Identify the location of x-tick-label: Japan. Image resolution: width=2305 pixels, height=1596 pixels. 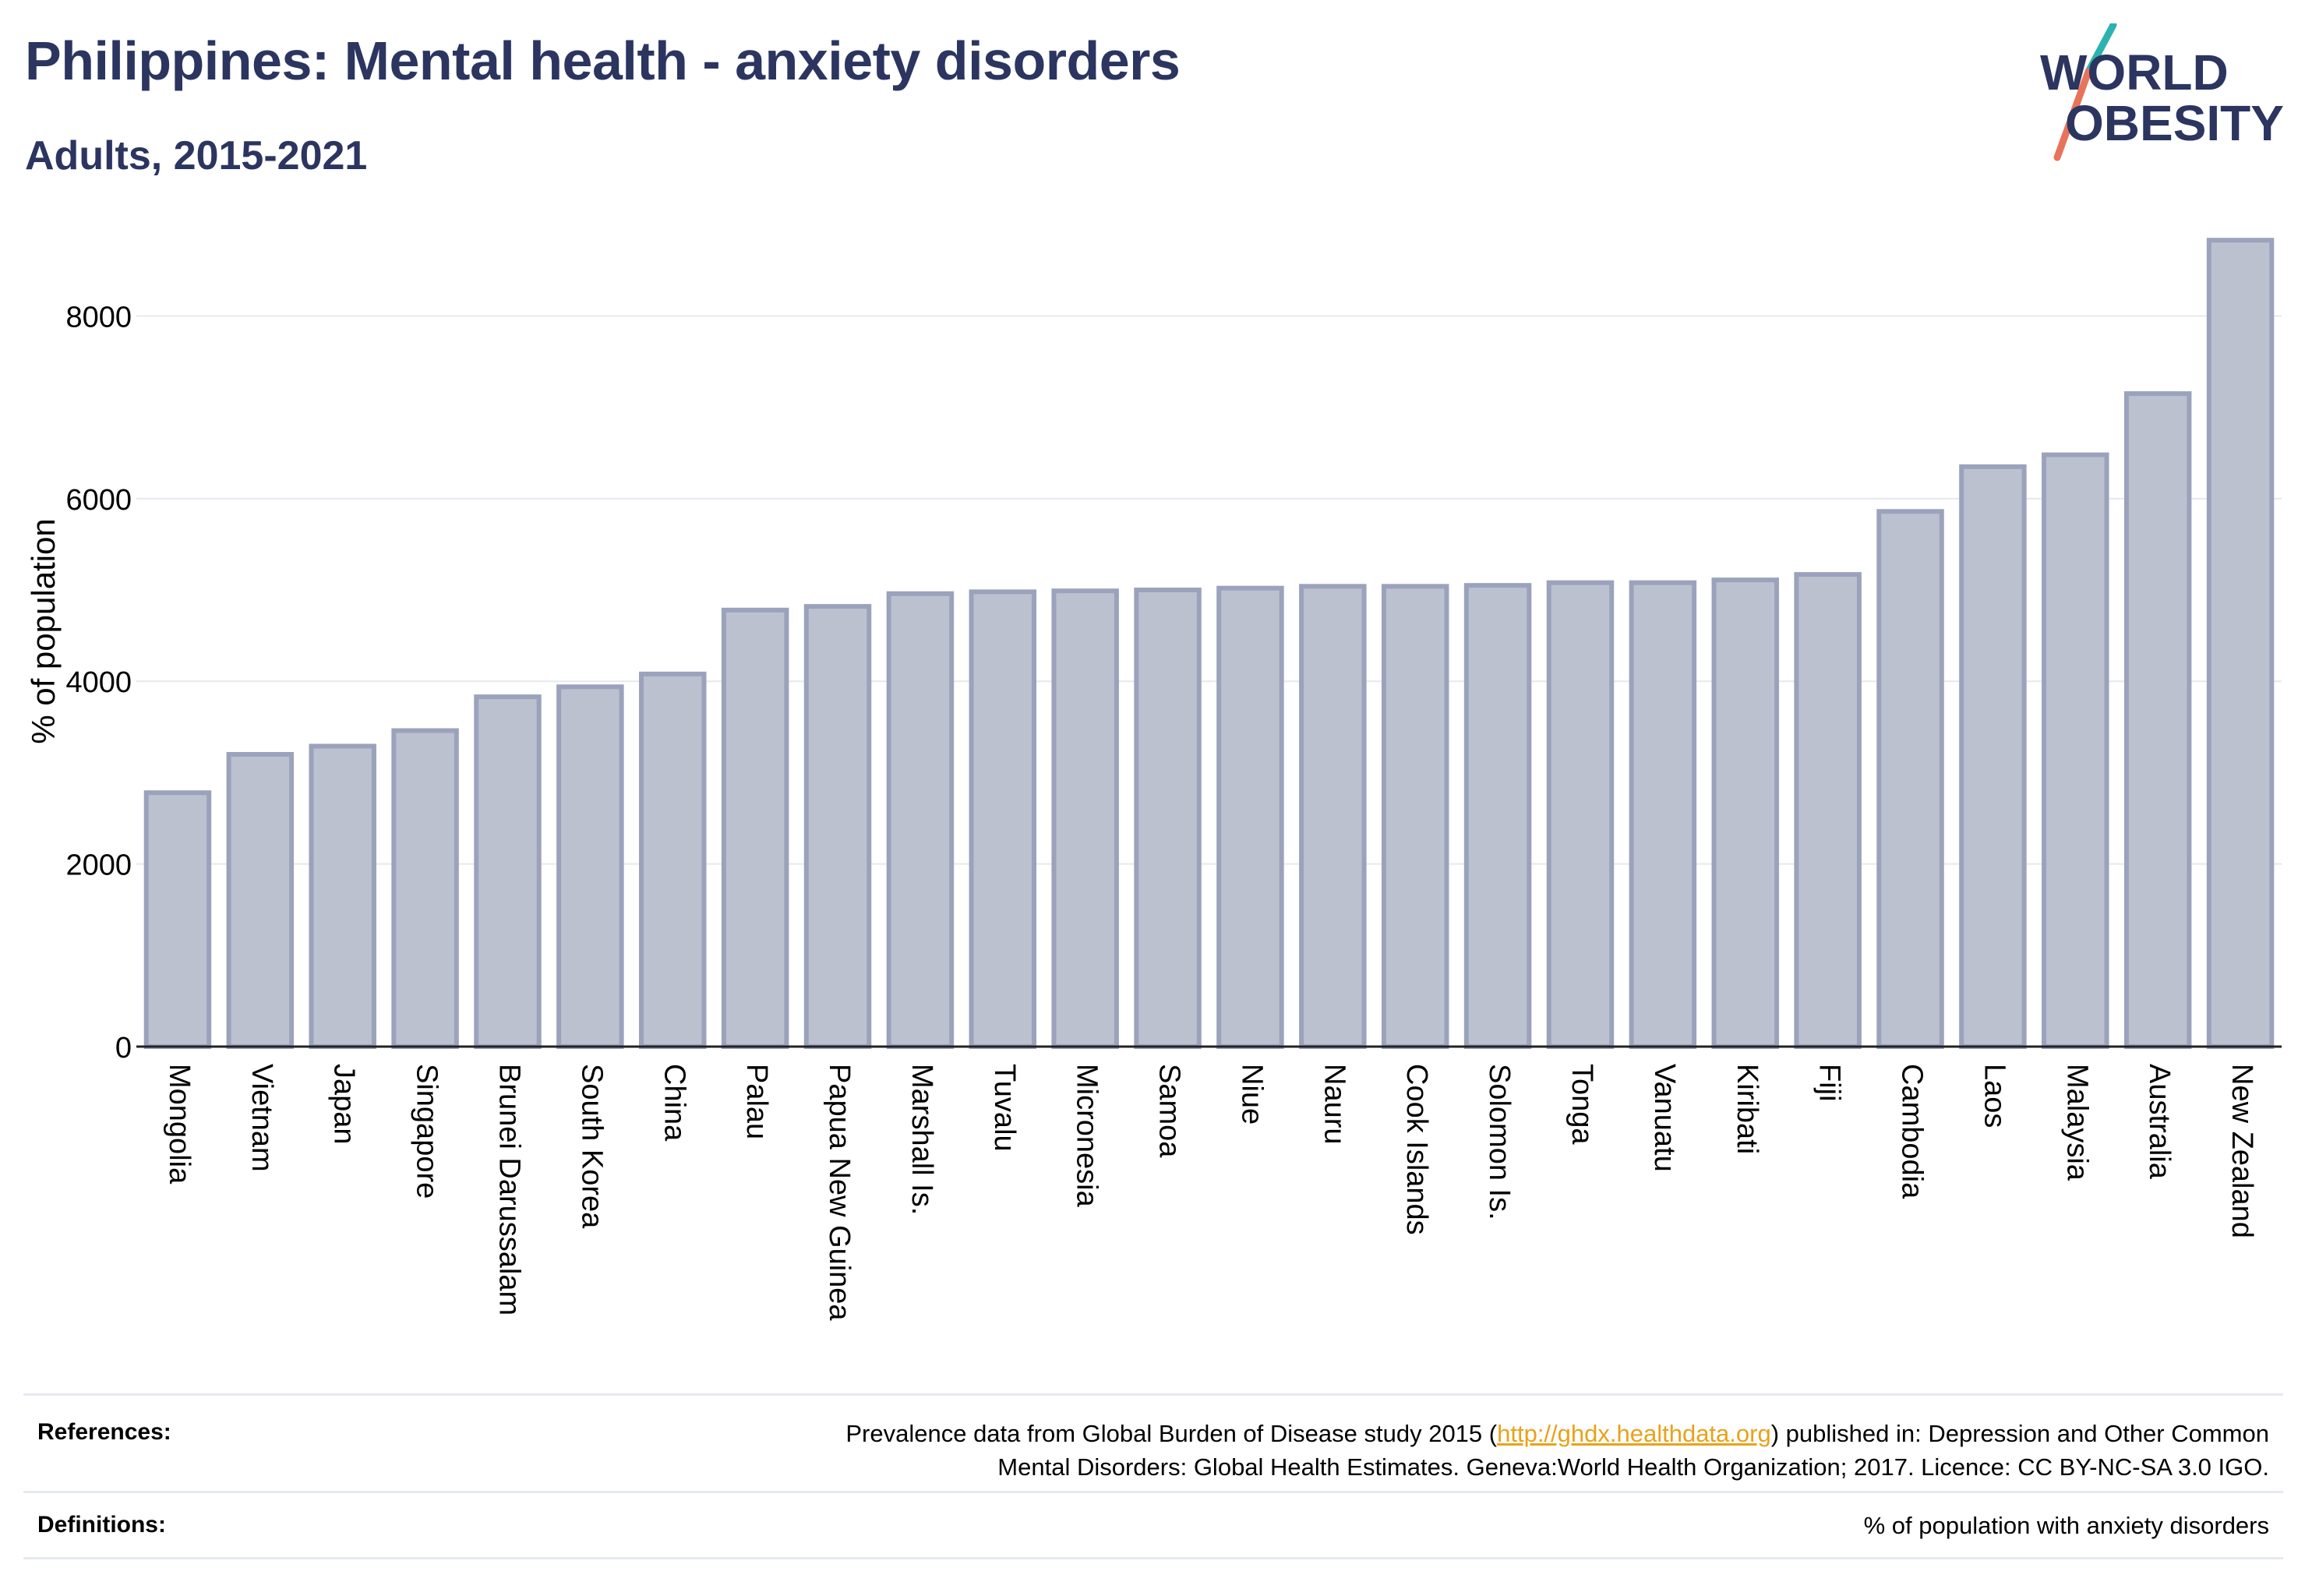
(344, 1104).